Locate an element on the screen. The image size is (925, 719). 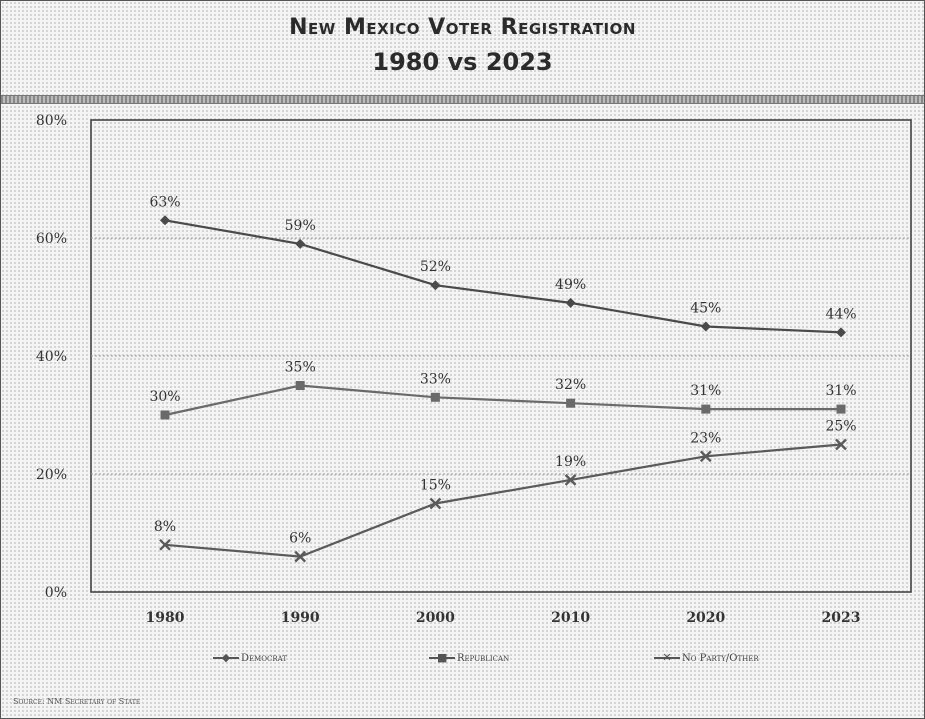
legend-label-republican: Republican is located at coordinates (483, 658).